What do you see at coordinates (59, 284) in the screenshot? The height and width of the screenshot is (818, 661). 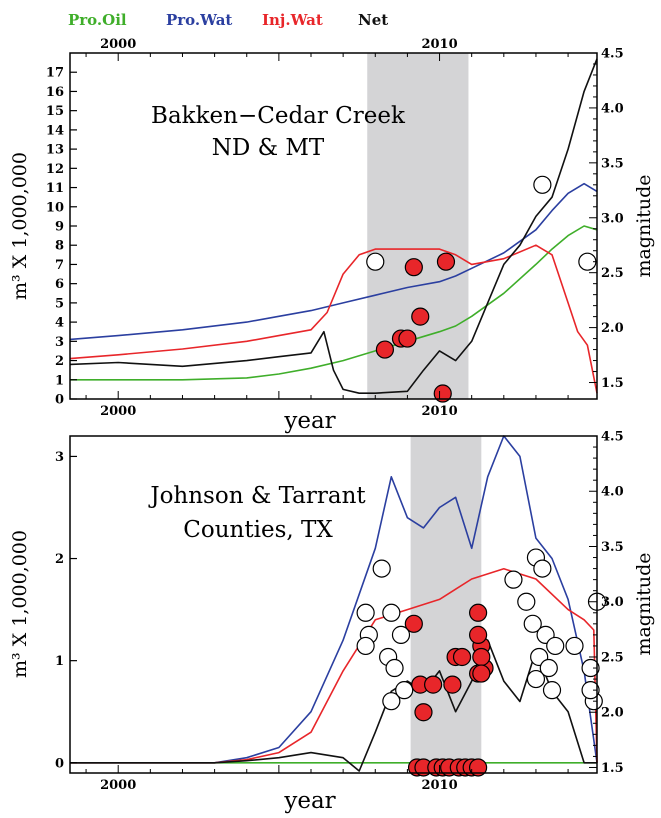 I see `y-left-tick-label: 6` at bounding box center [59, 284].